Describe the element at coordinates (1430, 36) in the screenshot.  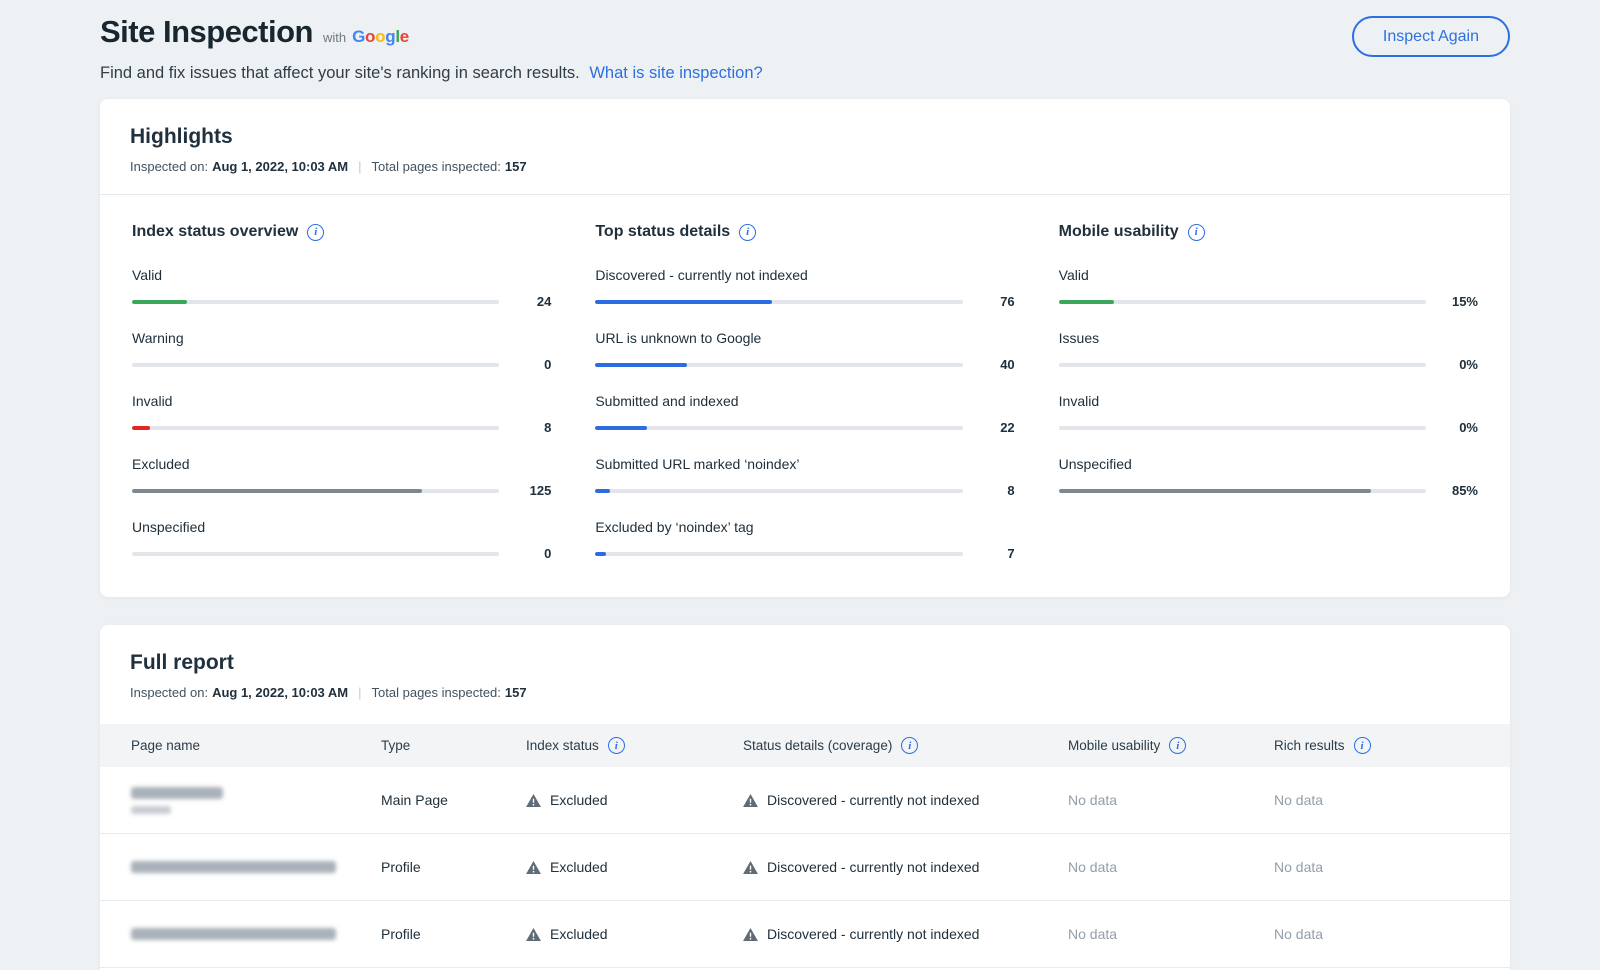
I see `inspect-again-button: Inspect Again` at that location.